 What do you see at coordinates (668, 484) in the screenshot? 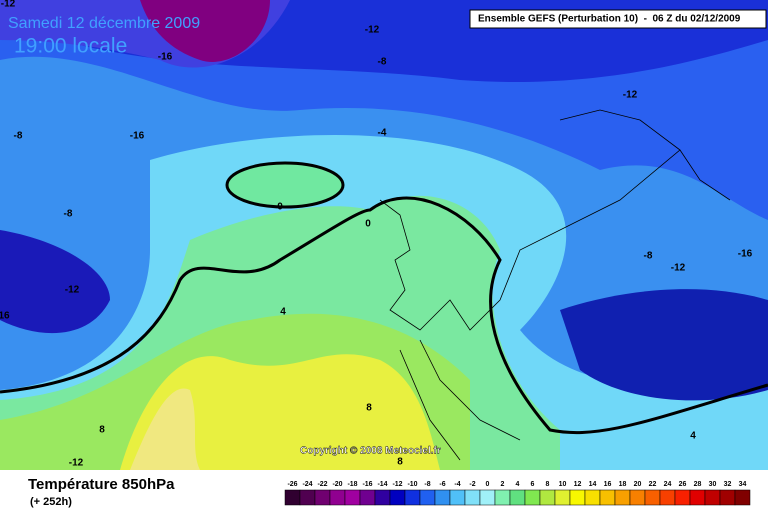
I see `legend-label: 24` at bounding box center [668, 484].